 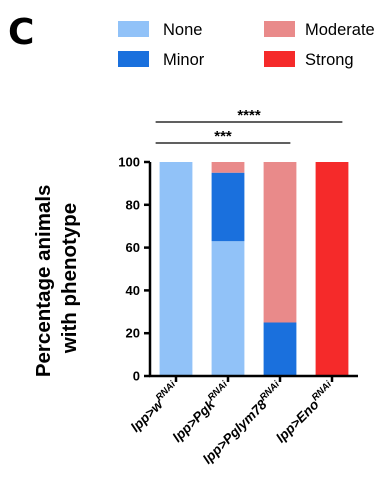 What do you see at coordinates (133, 333) in the screenshot?
I see `y-tick-label-20: 20` at bounding box center [133, 333].